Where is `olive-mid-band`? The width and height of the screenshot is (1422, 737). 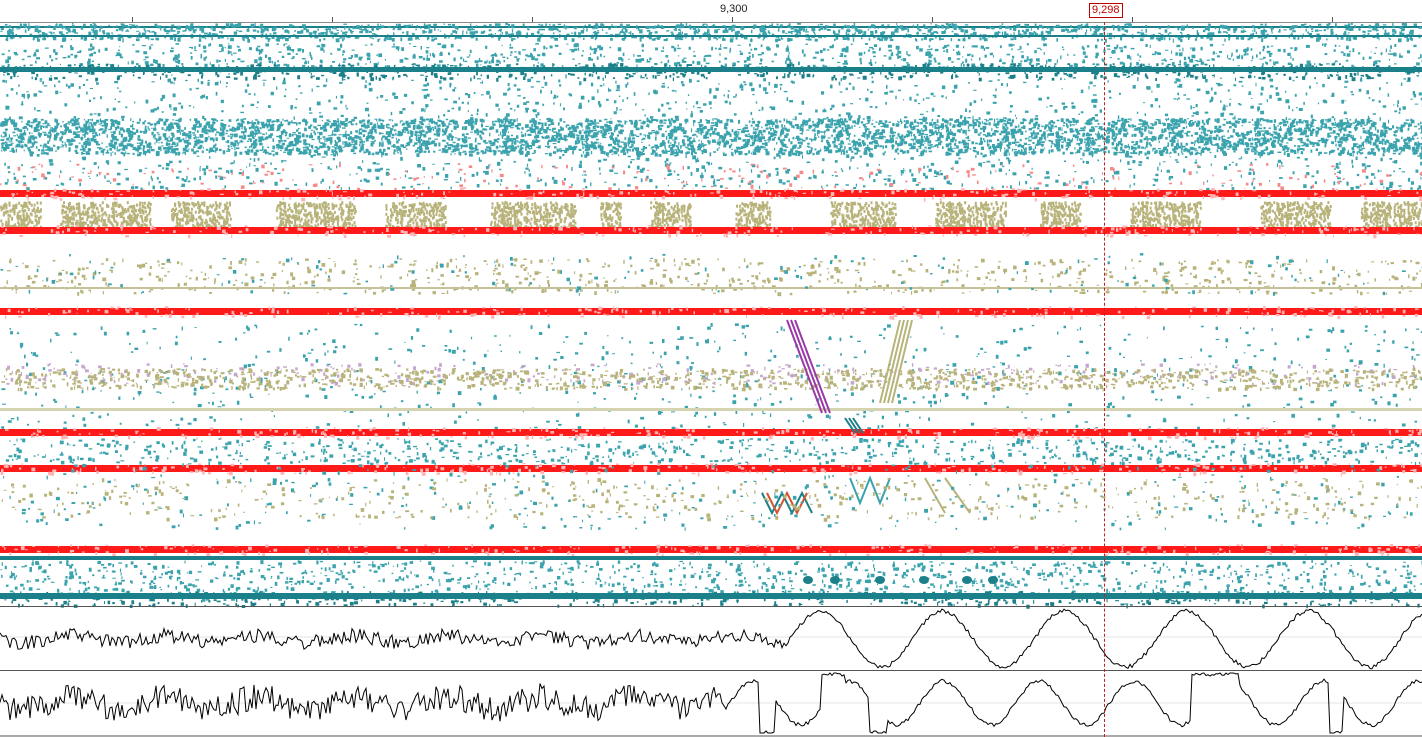
olive-mid-band is located at coordinates (711, 380).